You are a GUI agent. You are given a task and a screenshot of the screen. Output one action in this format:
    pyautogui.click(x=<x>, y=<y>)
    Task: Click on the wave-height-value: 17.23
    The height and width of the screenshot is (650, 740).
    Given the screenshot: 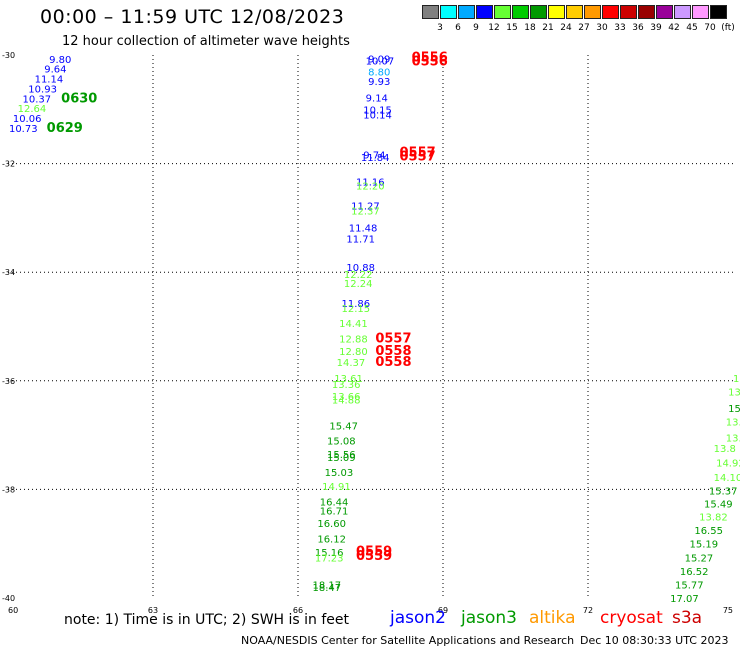 What is the action you would take?
    pyautogui.click(x=329, y=558)
    